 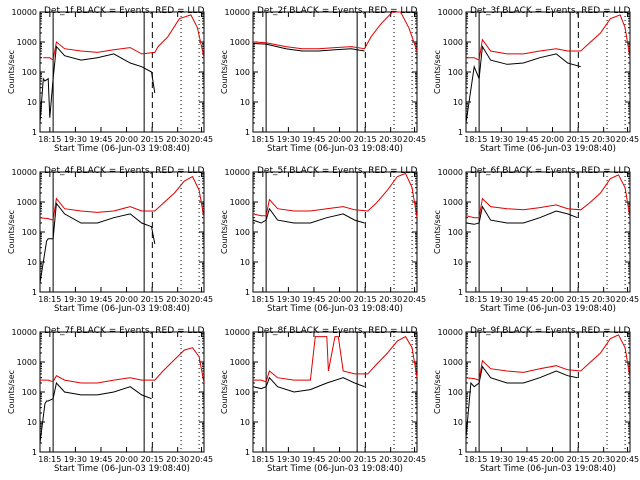 What do you see at coordinates (337, 11) in the screenshot?
I see `panel-title: Det_2f BLACK = Events, RED = LLD` at bounding box center [337, 11].